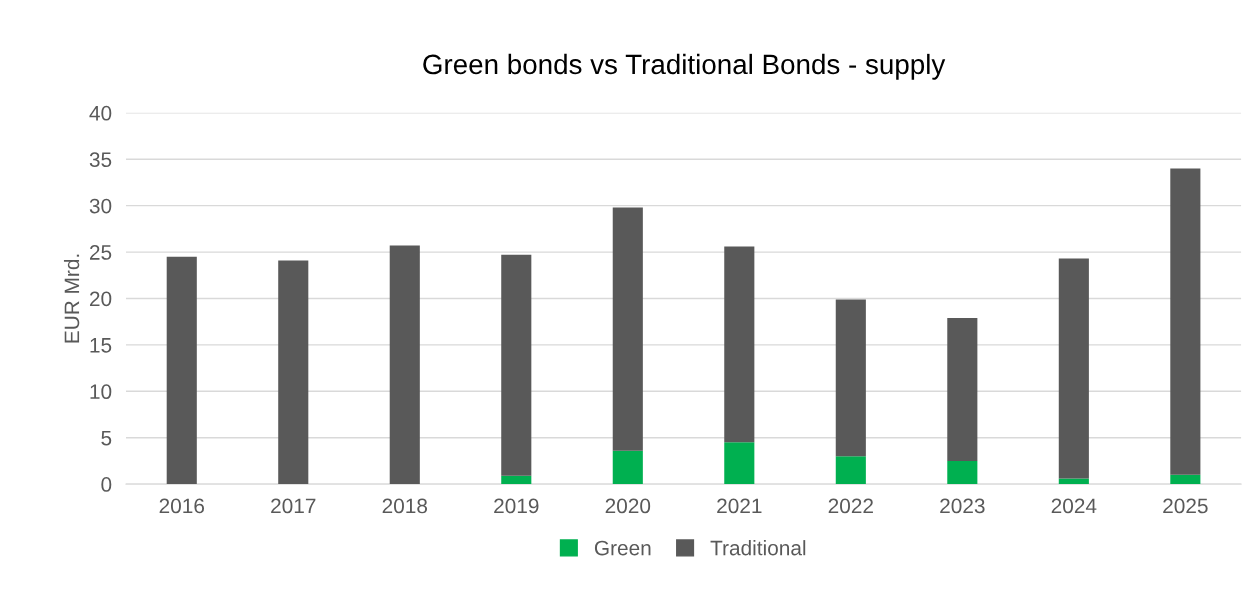 The image size is (1260, 594). What do you see at coordinates (739, 506) in the screenshot?
I see `x-tick-label: 2021` at bounding box center [739, 506].